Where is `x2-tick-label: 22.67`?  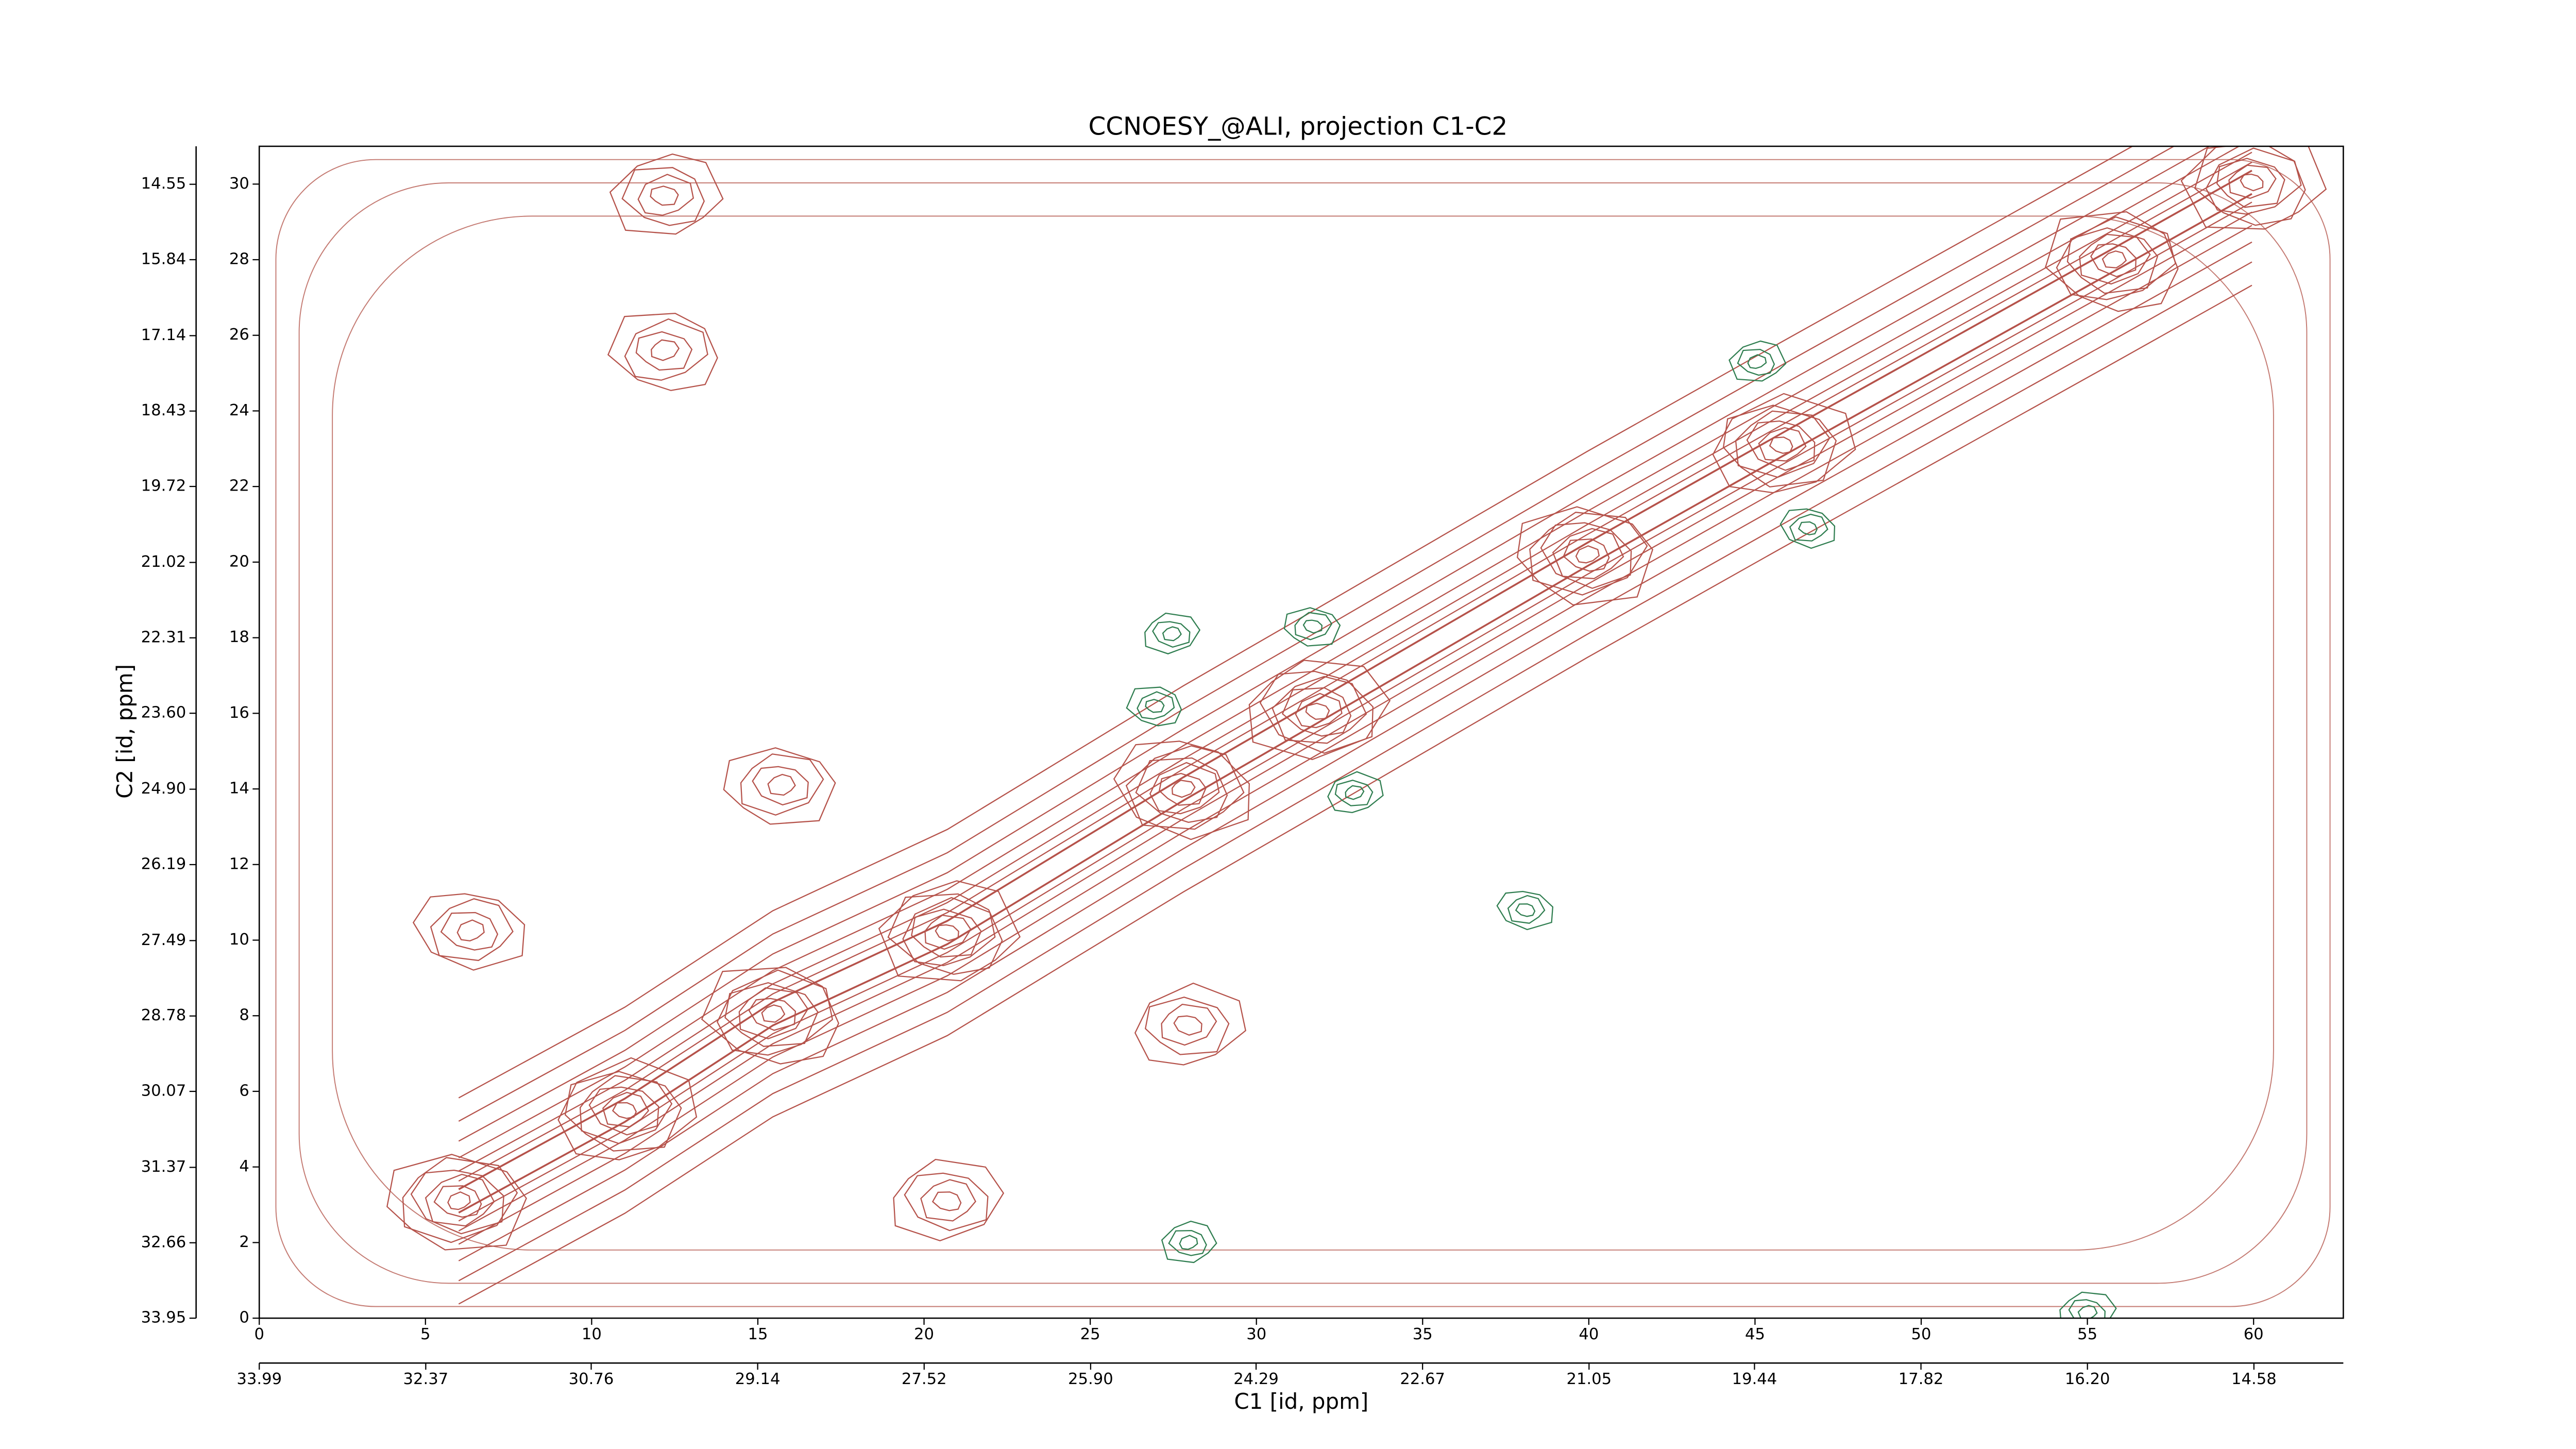 x2-tick-label: 22.67 is located at coordinates (1422, 1379).